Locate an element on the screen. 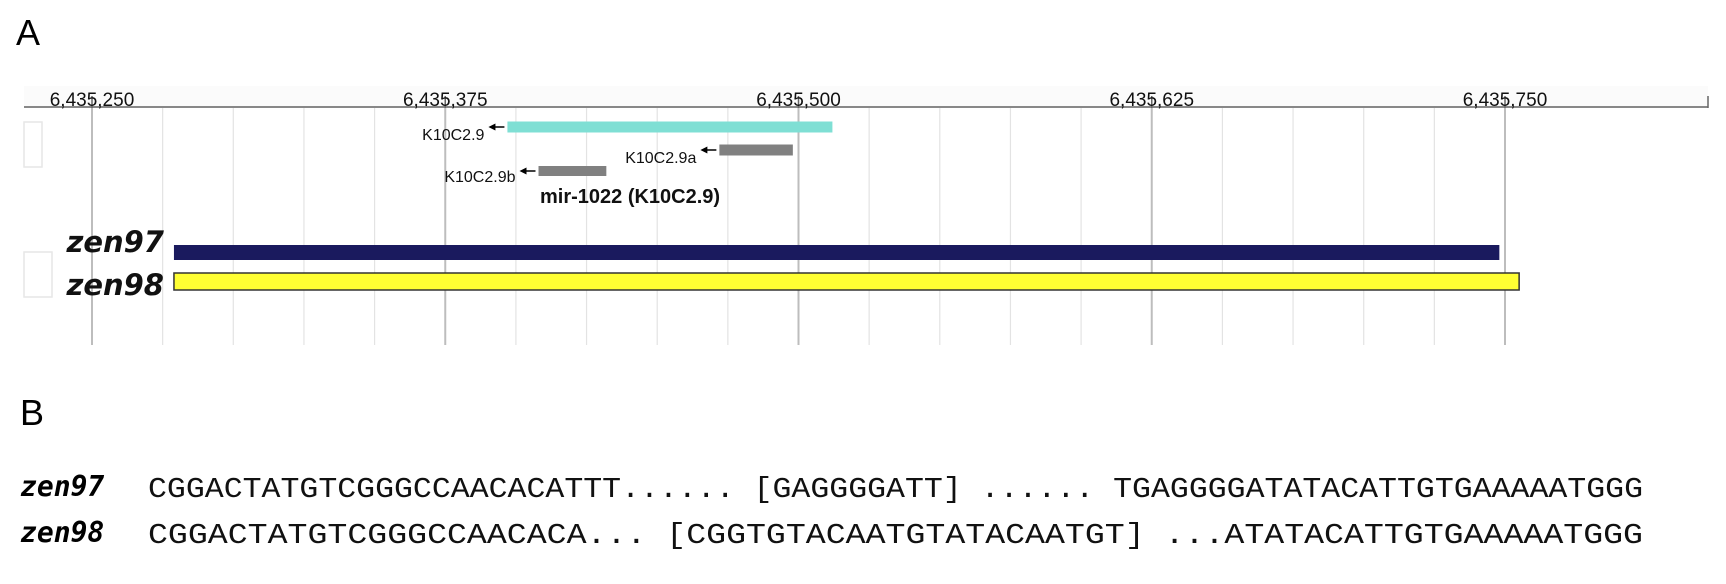 This screenshot has width=1726, height=584. mir-1022-label: mir-1022 (K10C2.9) is located at coordinates (630, 197).